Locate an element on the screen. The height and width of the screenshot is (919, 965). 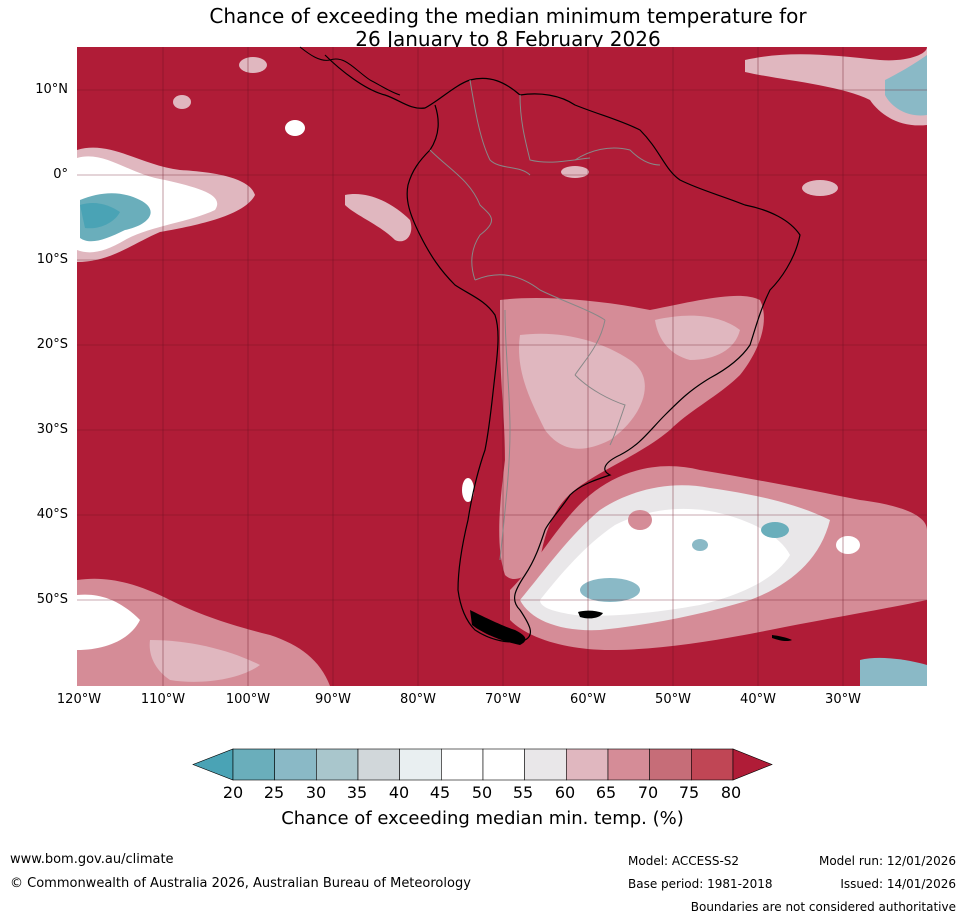
colorbar-tick: 45 is located at coordinates (440, 792).